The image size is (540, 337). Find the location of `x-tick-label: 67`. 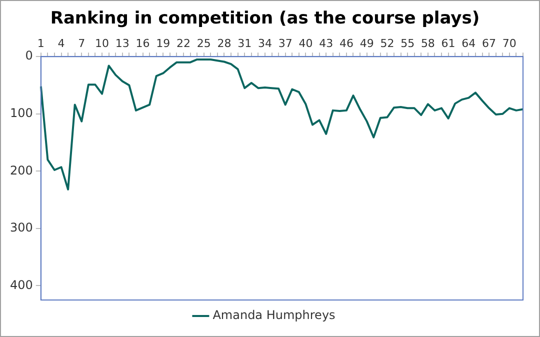

x-tick-label: 67 is located at coordinates (489, 43).